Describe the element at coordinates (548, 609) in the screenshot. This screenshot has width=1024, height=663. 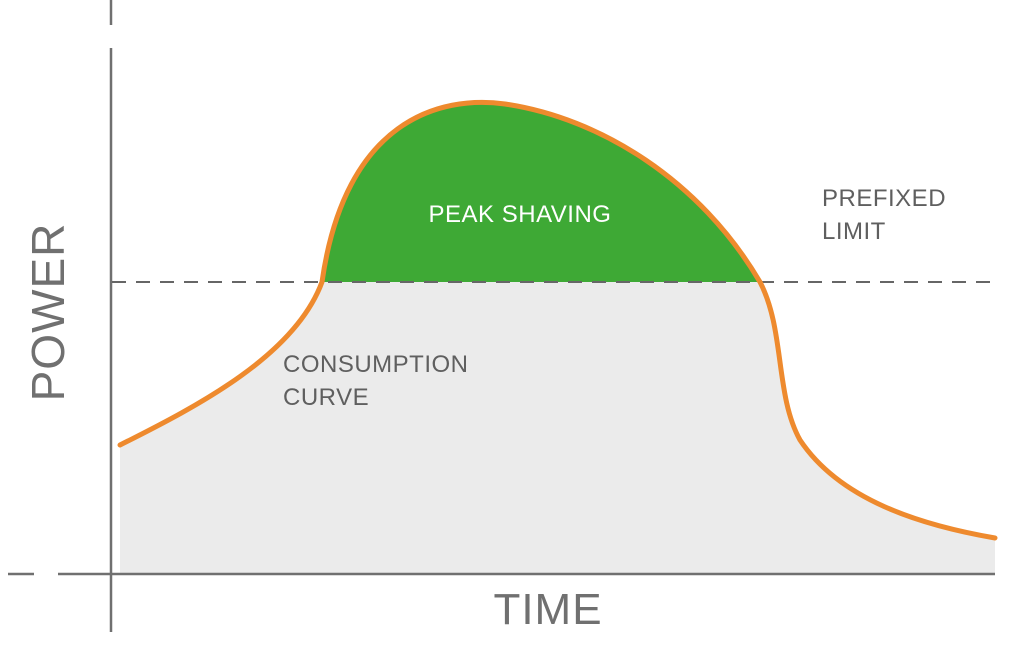
I see `x-axis-label: TIME` at that location.